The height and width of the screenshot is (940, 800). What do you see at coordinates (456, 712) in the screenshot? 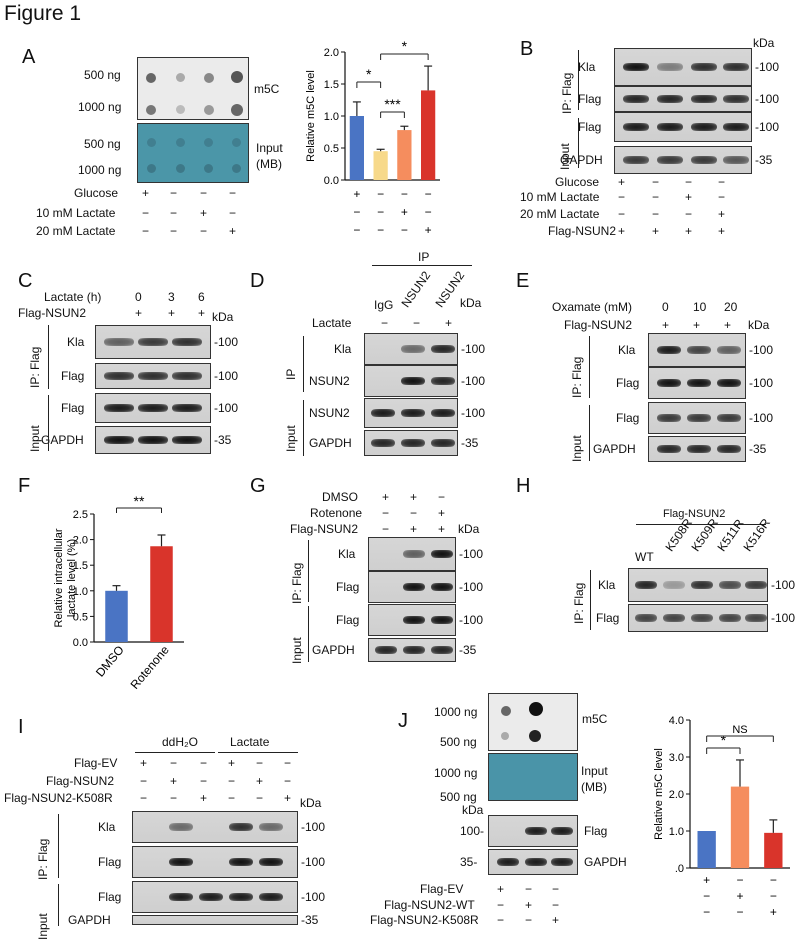
I see `row-label: 1000 ng` at bounding box center [456, 712].